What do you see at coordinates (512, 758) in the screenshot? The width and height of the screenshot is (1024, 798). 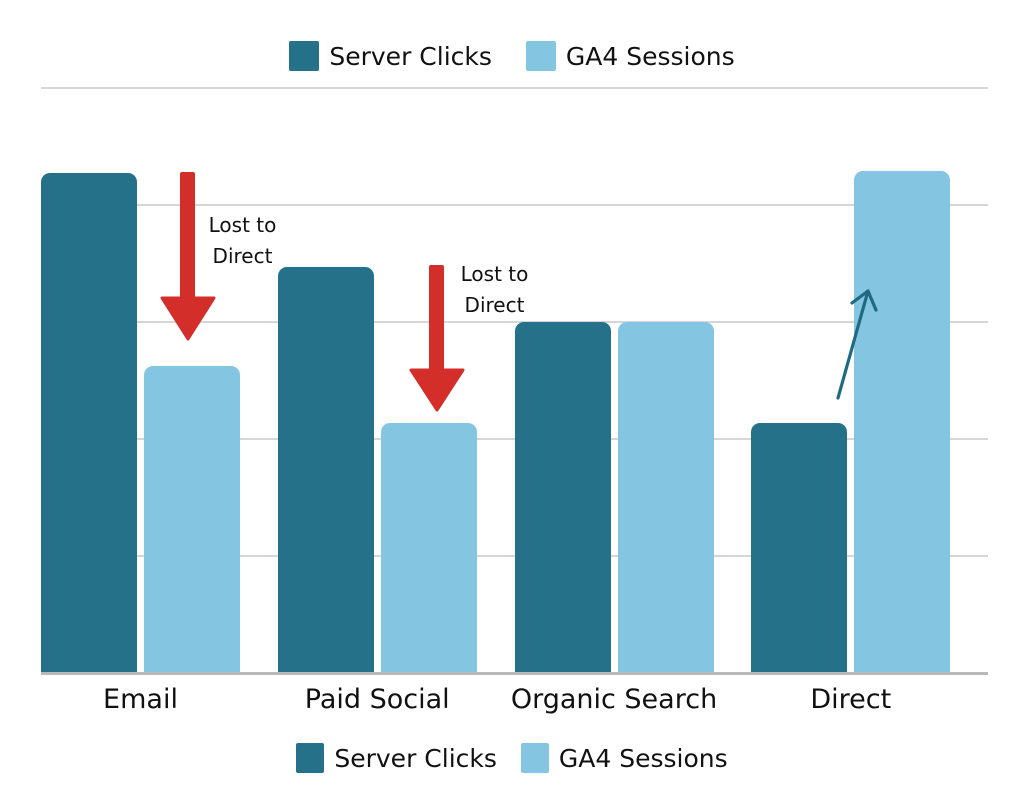 I see `legend-bottom: Server Clicks GA4 Sessions` at bounding box center [512, 758].